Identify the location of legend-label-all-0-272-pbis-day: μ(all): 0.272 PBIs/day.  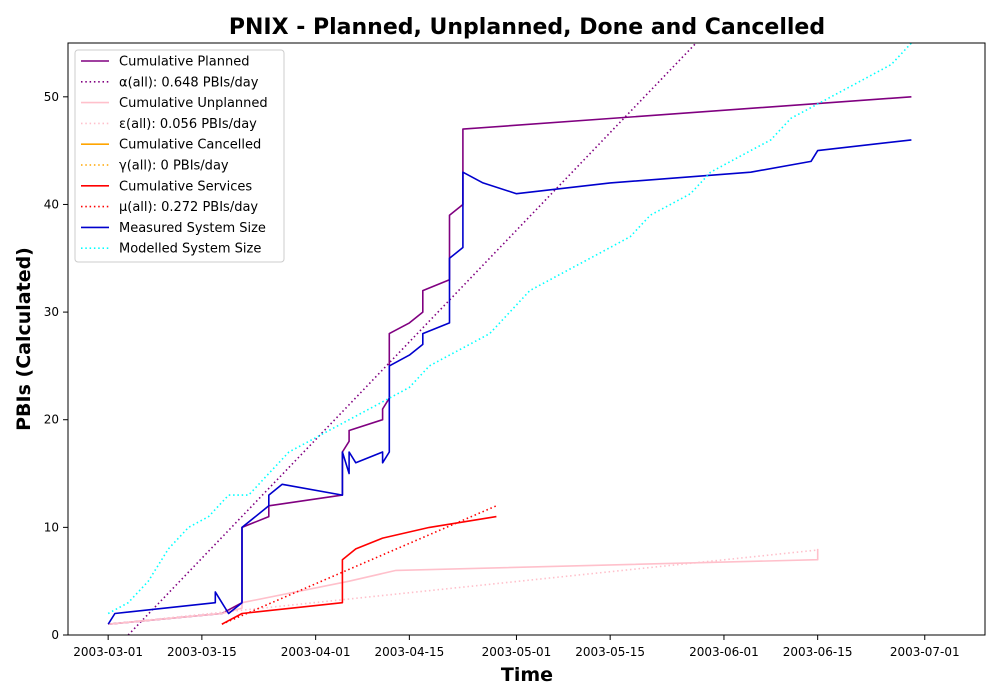
(188, 207).